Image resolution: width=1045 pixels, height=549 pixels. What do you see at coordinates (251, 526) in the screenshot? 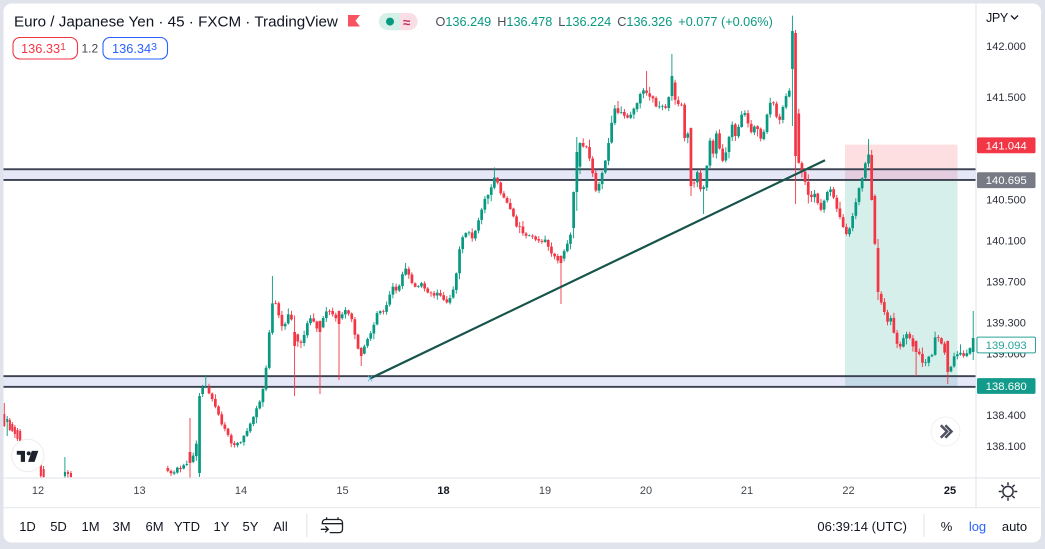
I see `svg-text: 5Y` at bounding box center [251, 526].